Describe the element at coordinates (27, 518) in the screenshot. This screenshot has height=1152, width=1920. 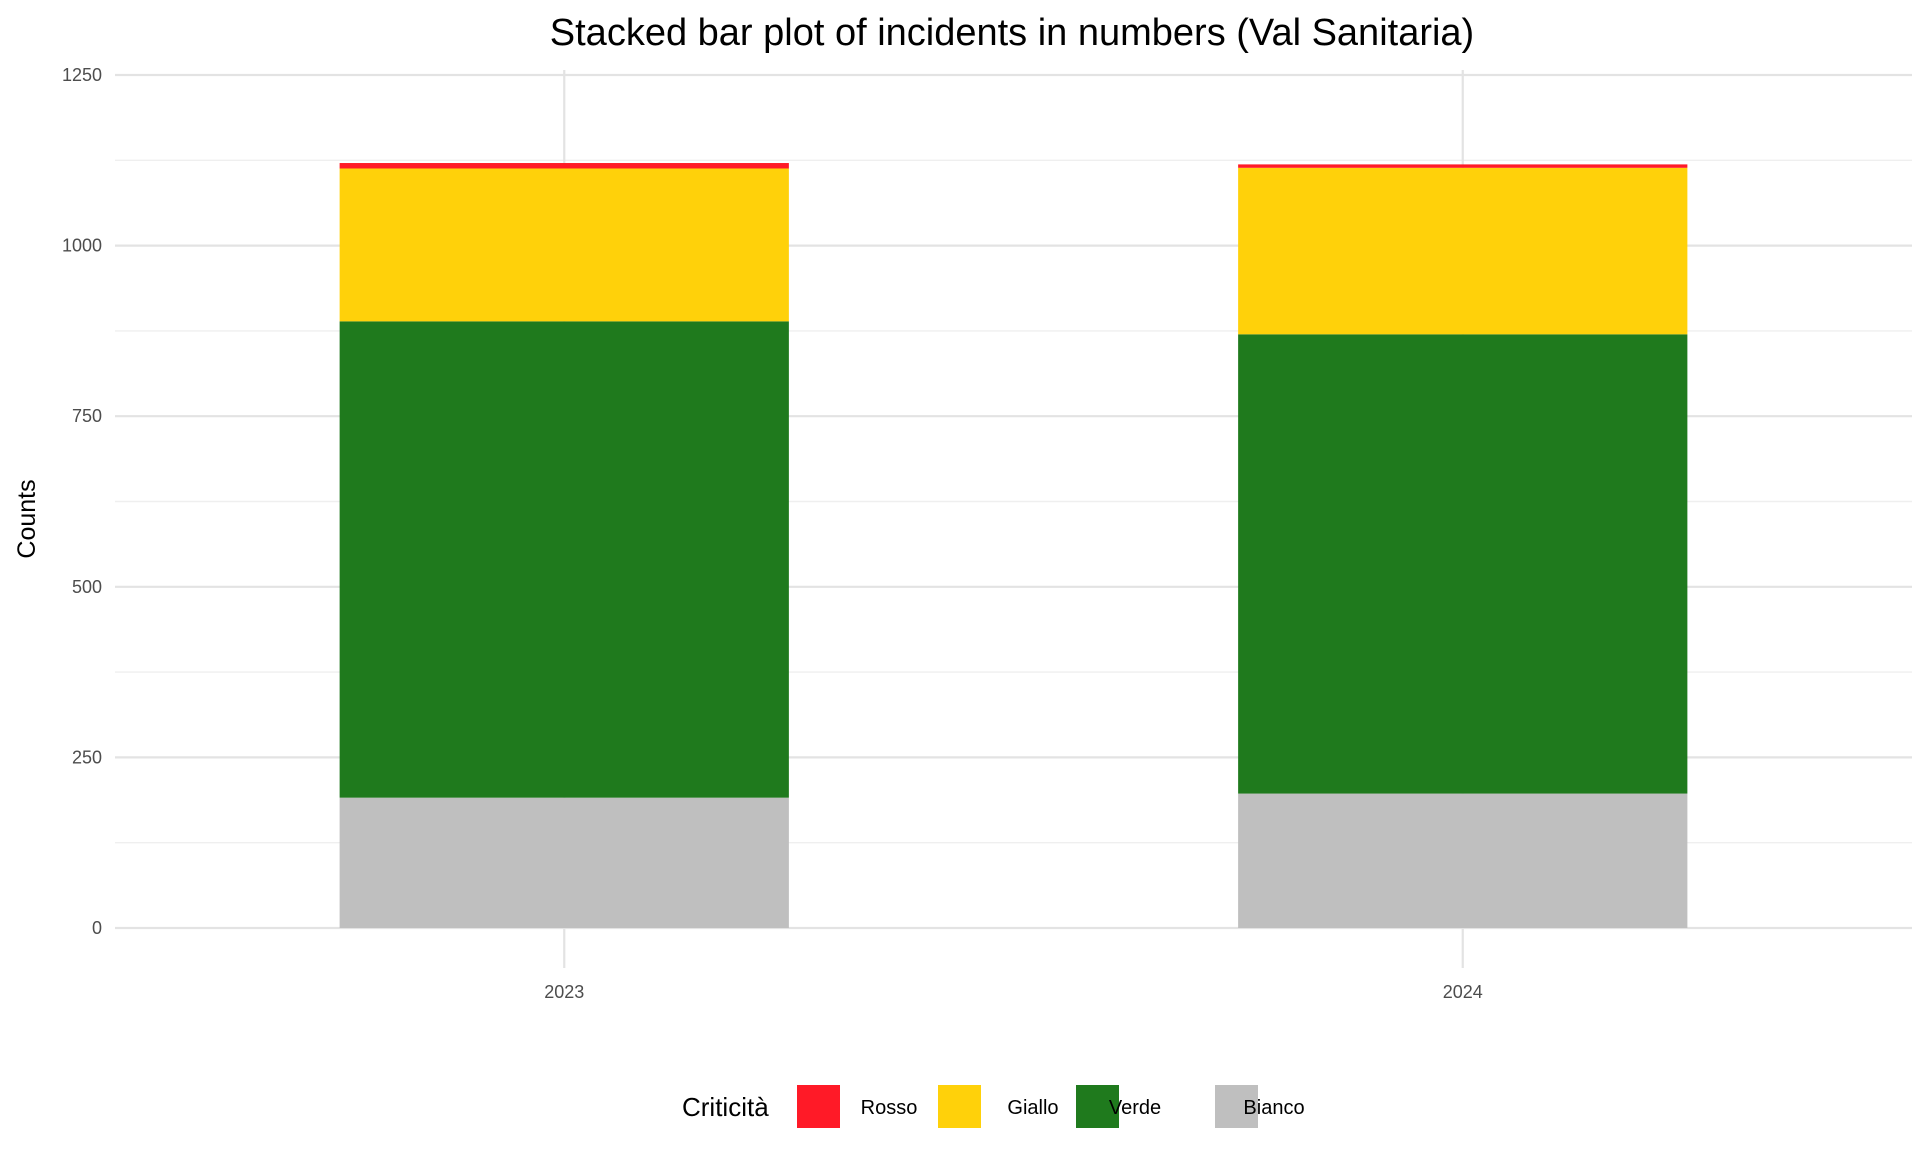
I see `y-axis-title: Counts` at that location.